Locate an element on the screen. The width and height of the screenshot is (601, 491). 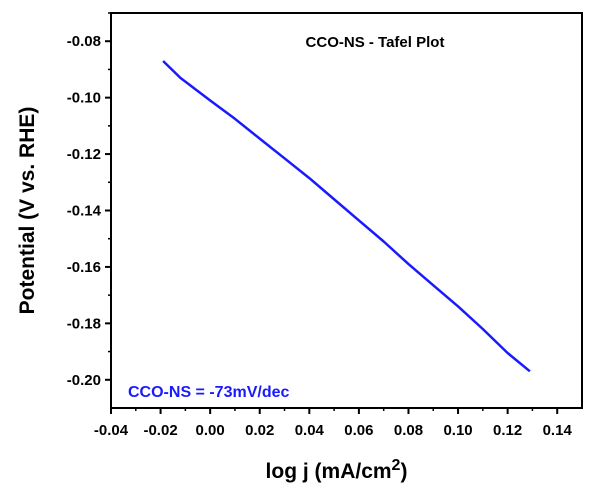
x-tick-label: 0.06 is located at coordinates (358, 430).